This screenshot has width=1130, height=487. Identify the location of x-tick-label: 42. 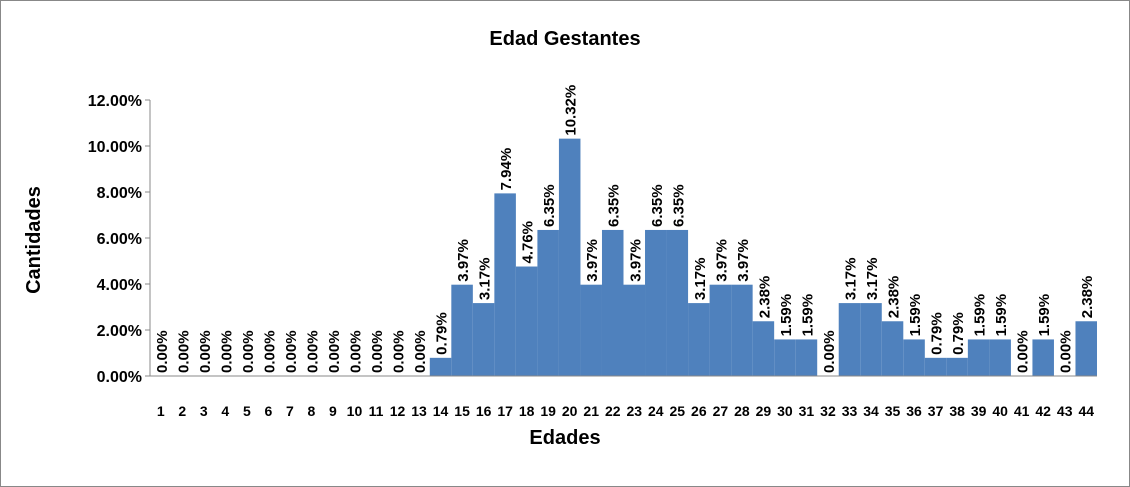
(1043, 411).